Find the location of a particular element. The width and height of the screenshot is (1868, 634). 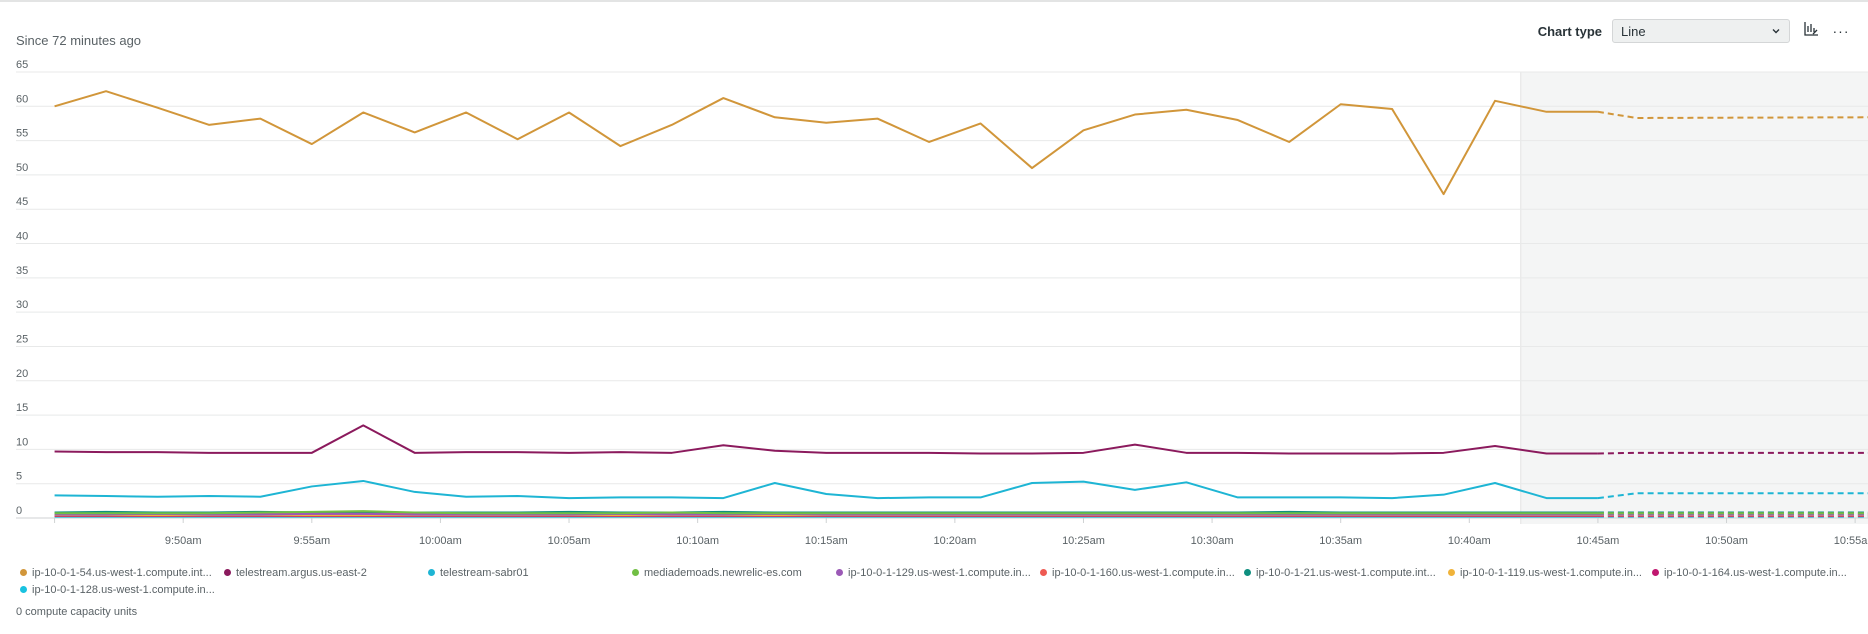

y-tick-label: 40 is located at coordinates (22, 237).